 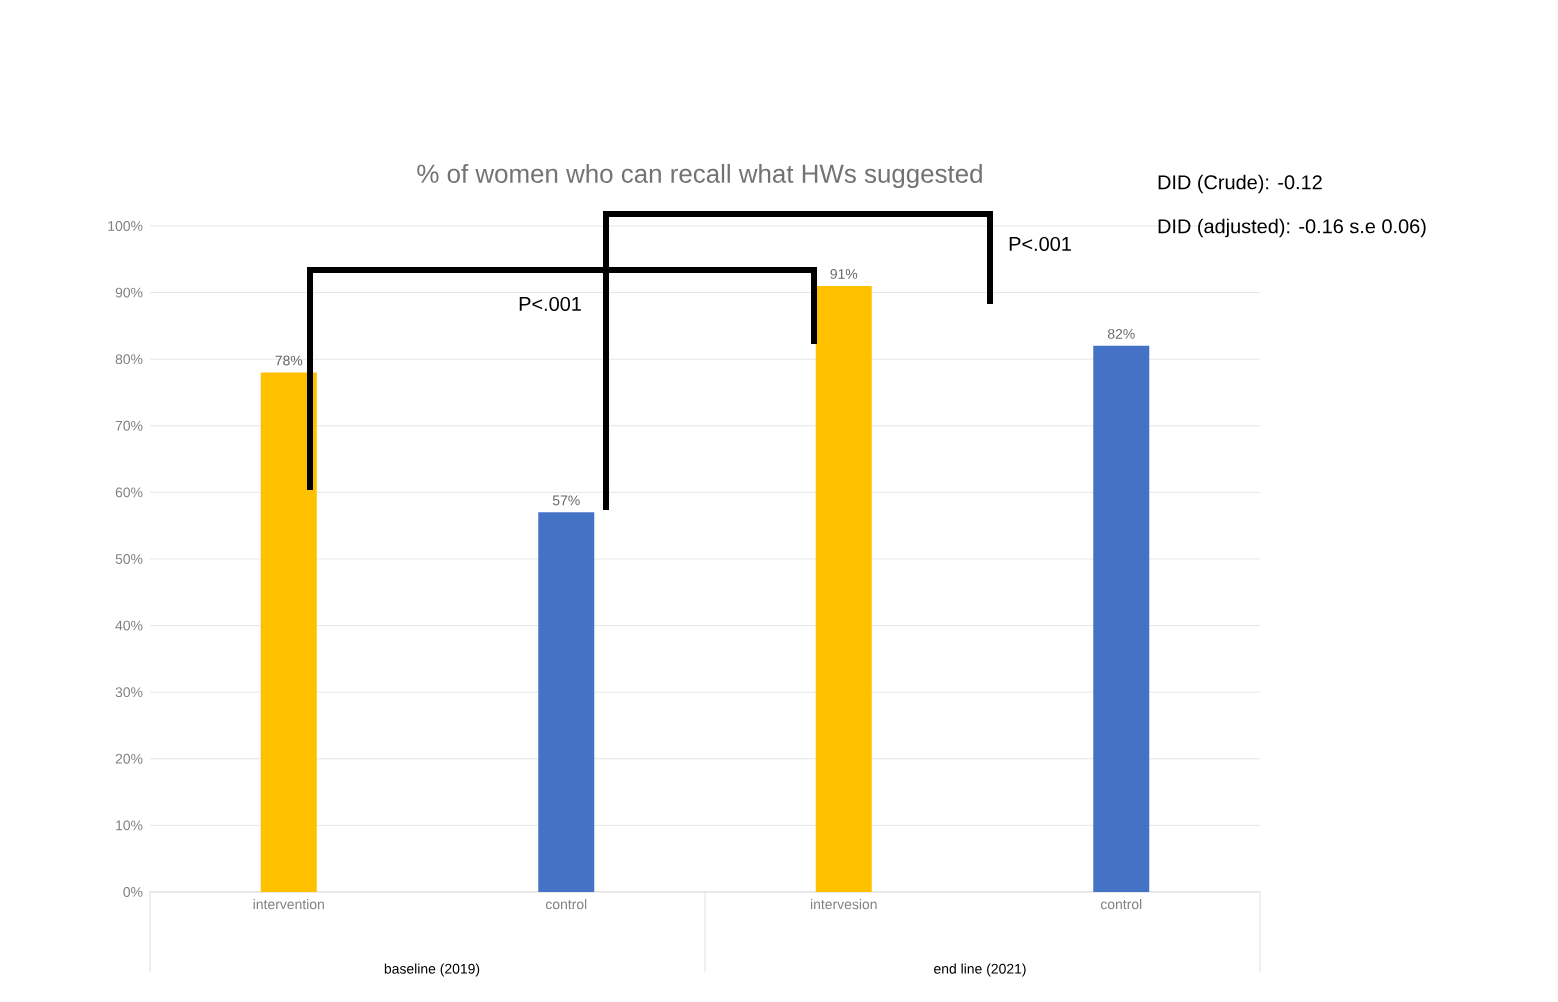 I want to click on chart-title: % of women who can recall what HWs suggested, so click(x=699, y=176).